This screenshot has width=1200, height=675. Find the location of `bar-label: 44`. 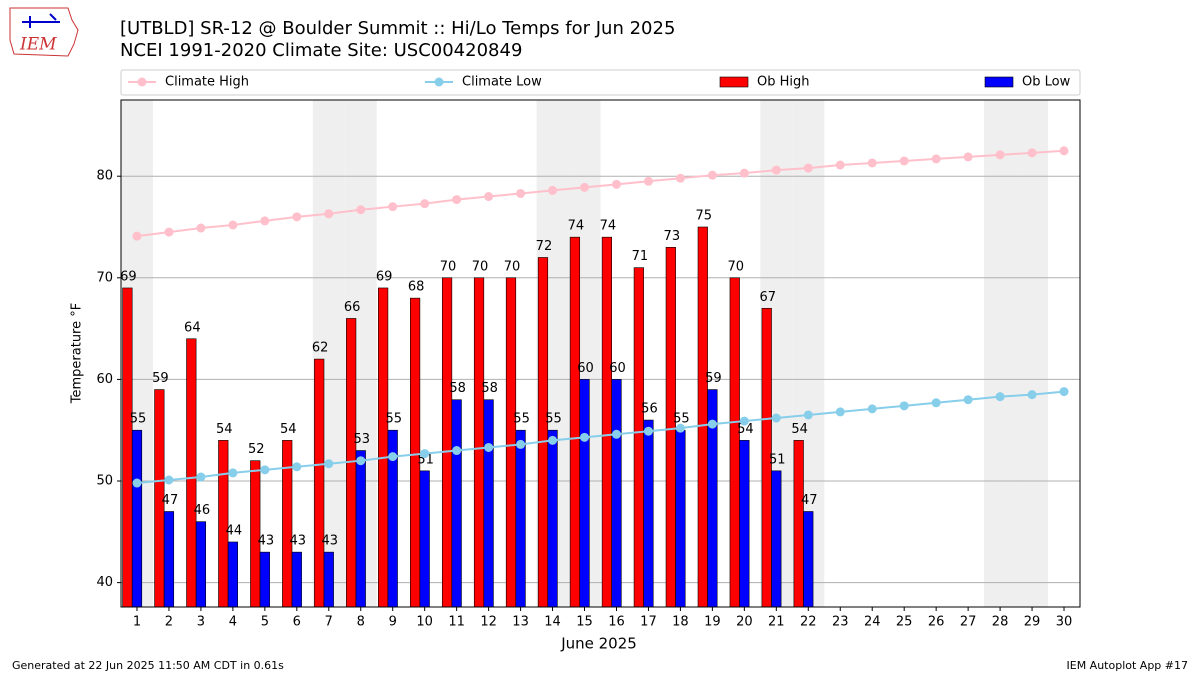

bar-label: 44 is located at coordinates (234, 530).